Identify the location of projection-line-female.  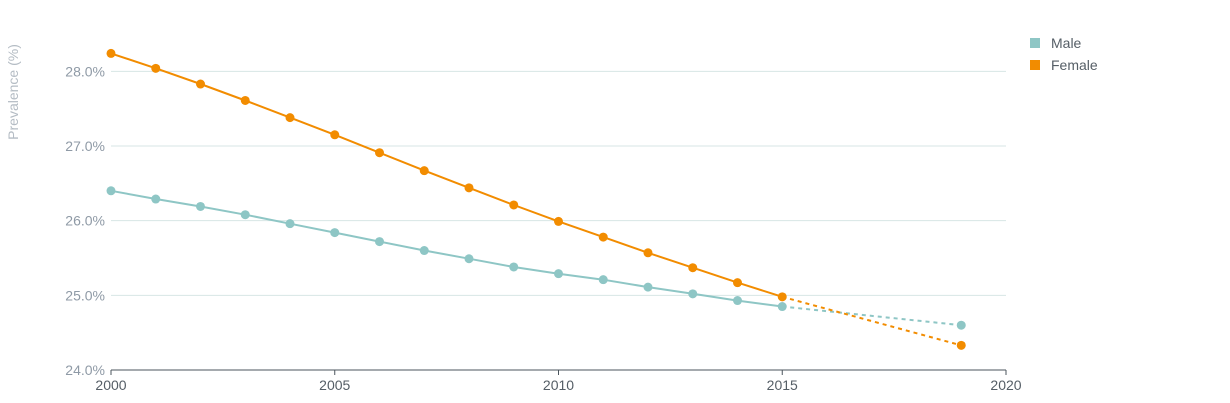
(871, 321).